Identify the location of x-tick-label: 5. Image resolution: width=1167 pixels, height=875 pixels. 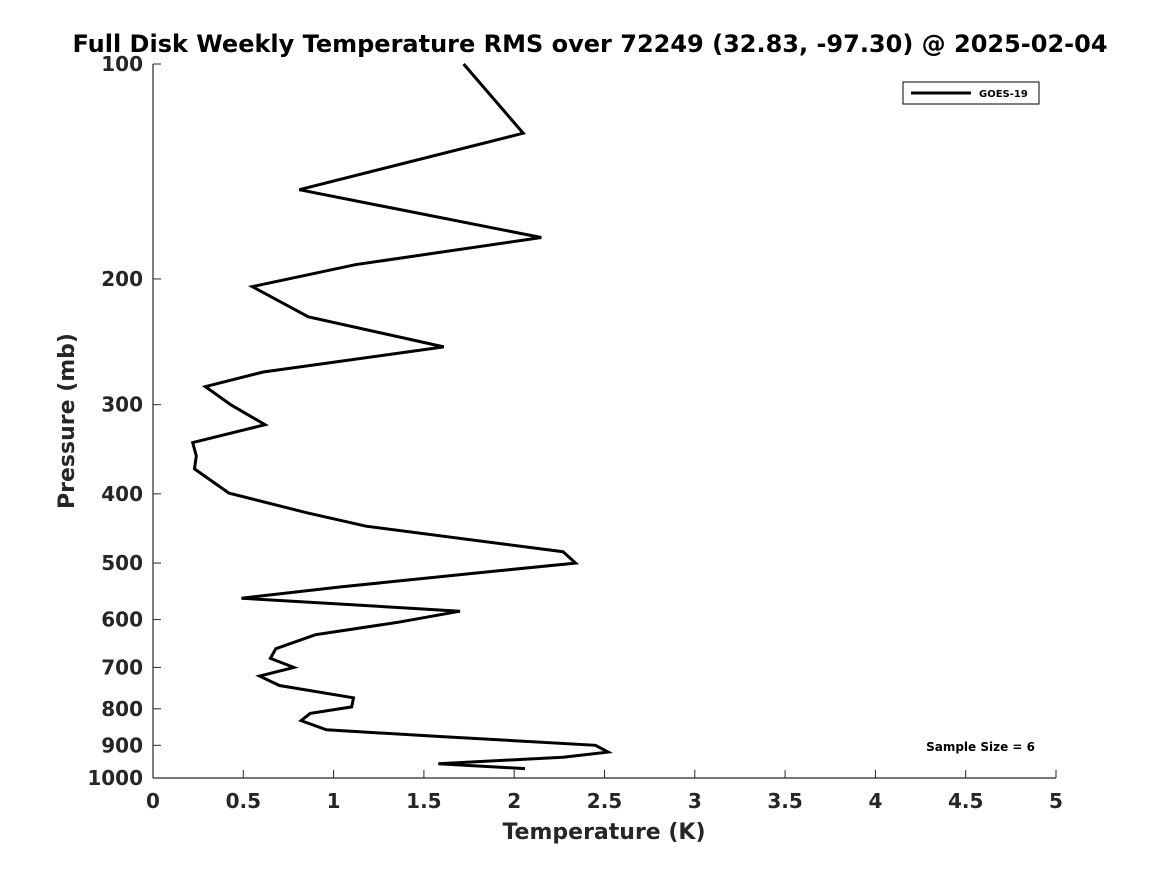
(1056, 801).